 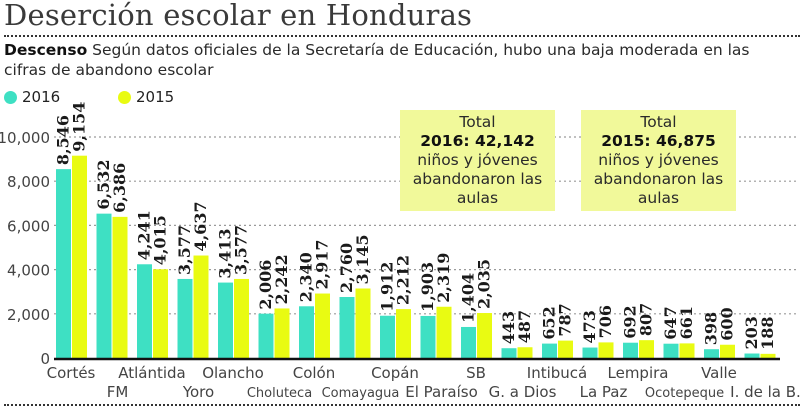 I want to click on legend-swatch-2015, so click(x=124, y=97).